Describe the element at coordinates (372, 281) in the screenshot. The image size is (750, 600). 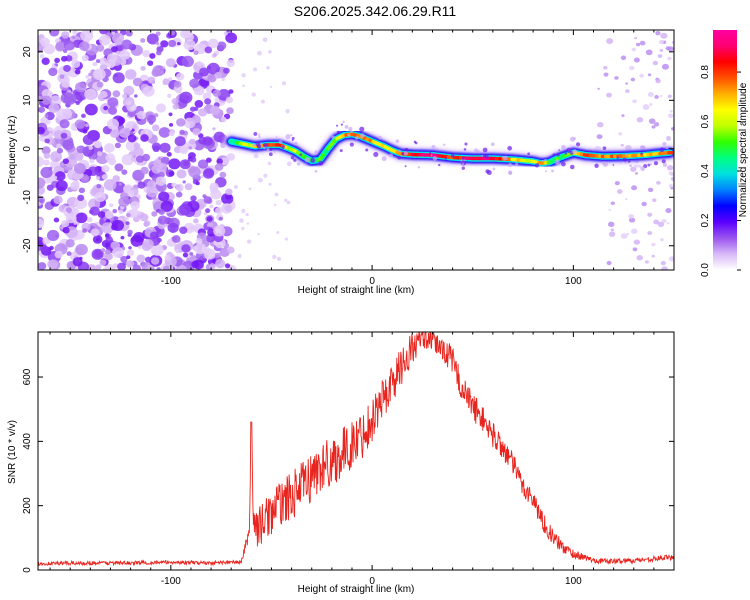
I see `x-tick-label: 0` at that location.